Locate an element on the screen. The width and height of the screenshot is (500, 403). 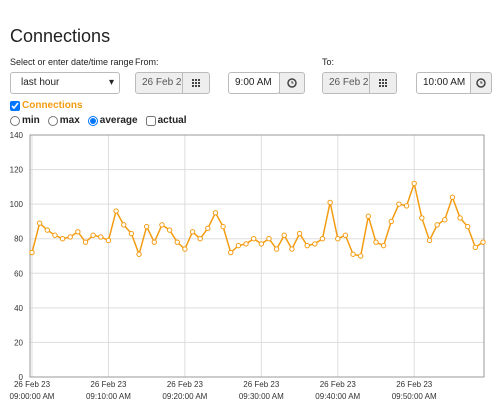
y-tick-label: 20 is located at coordinates (18, 342).